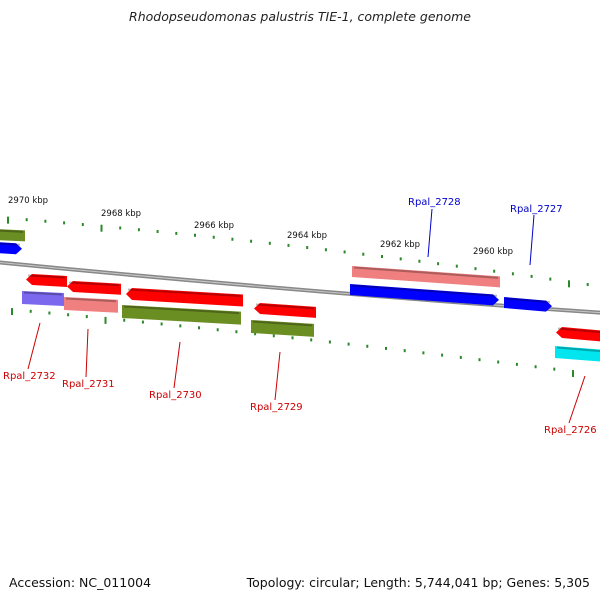 This screenshot has width=600, height=600. What do you see at coordinates (307, 236) in the screenshot?
I see `scale-label: 2964 kbp` at bounding box center [307, 236].